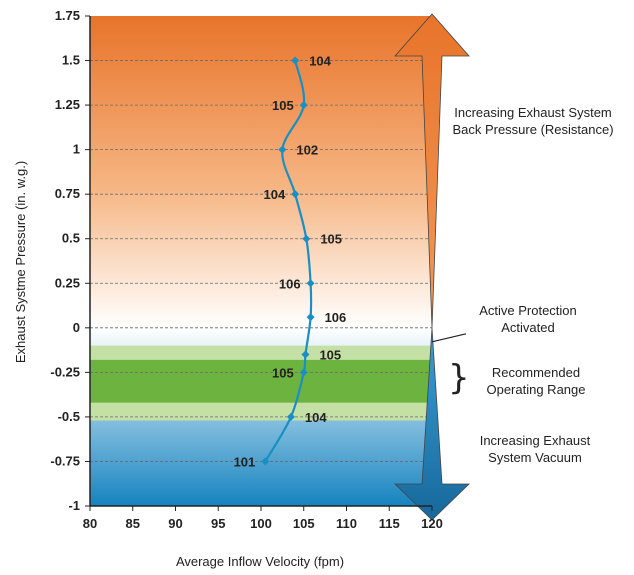 The height and width of the screenshot is (575, 634). I want to click on y-tick-label: 1, so click(76, 149).